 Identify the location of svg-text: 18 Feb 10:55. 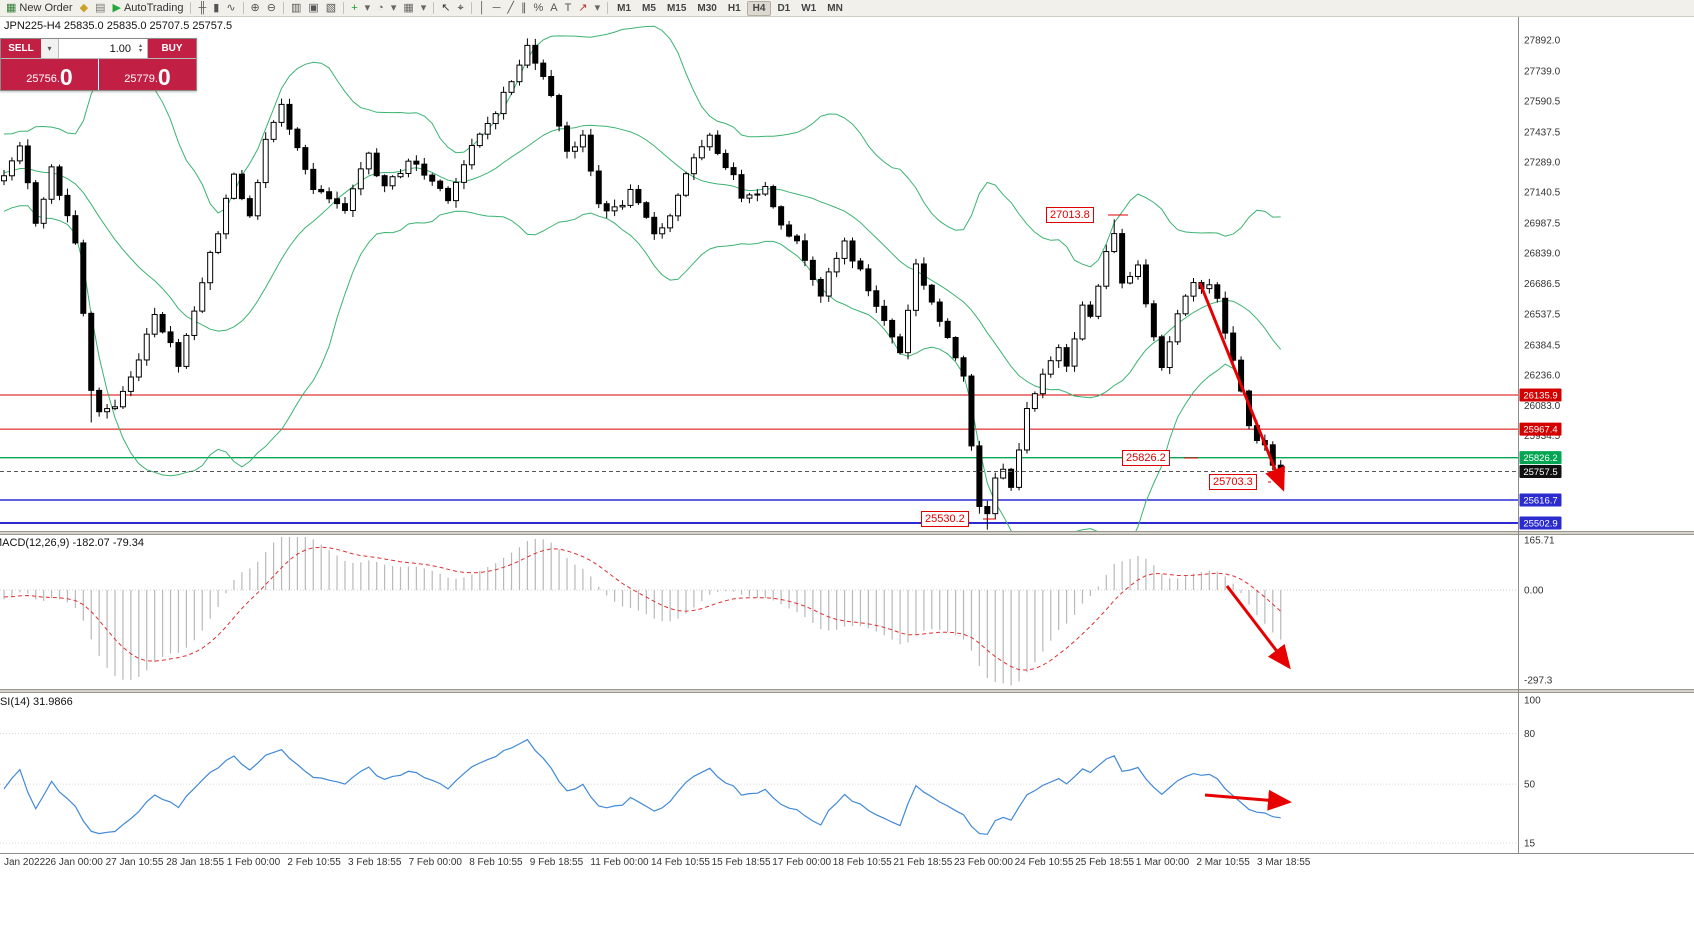
(862, 862).